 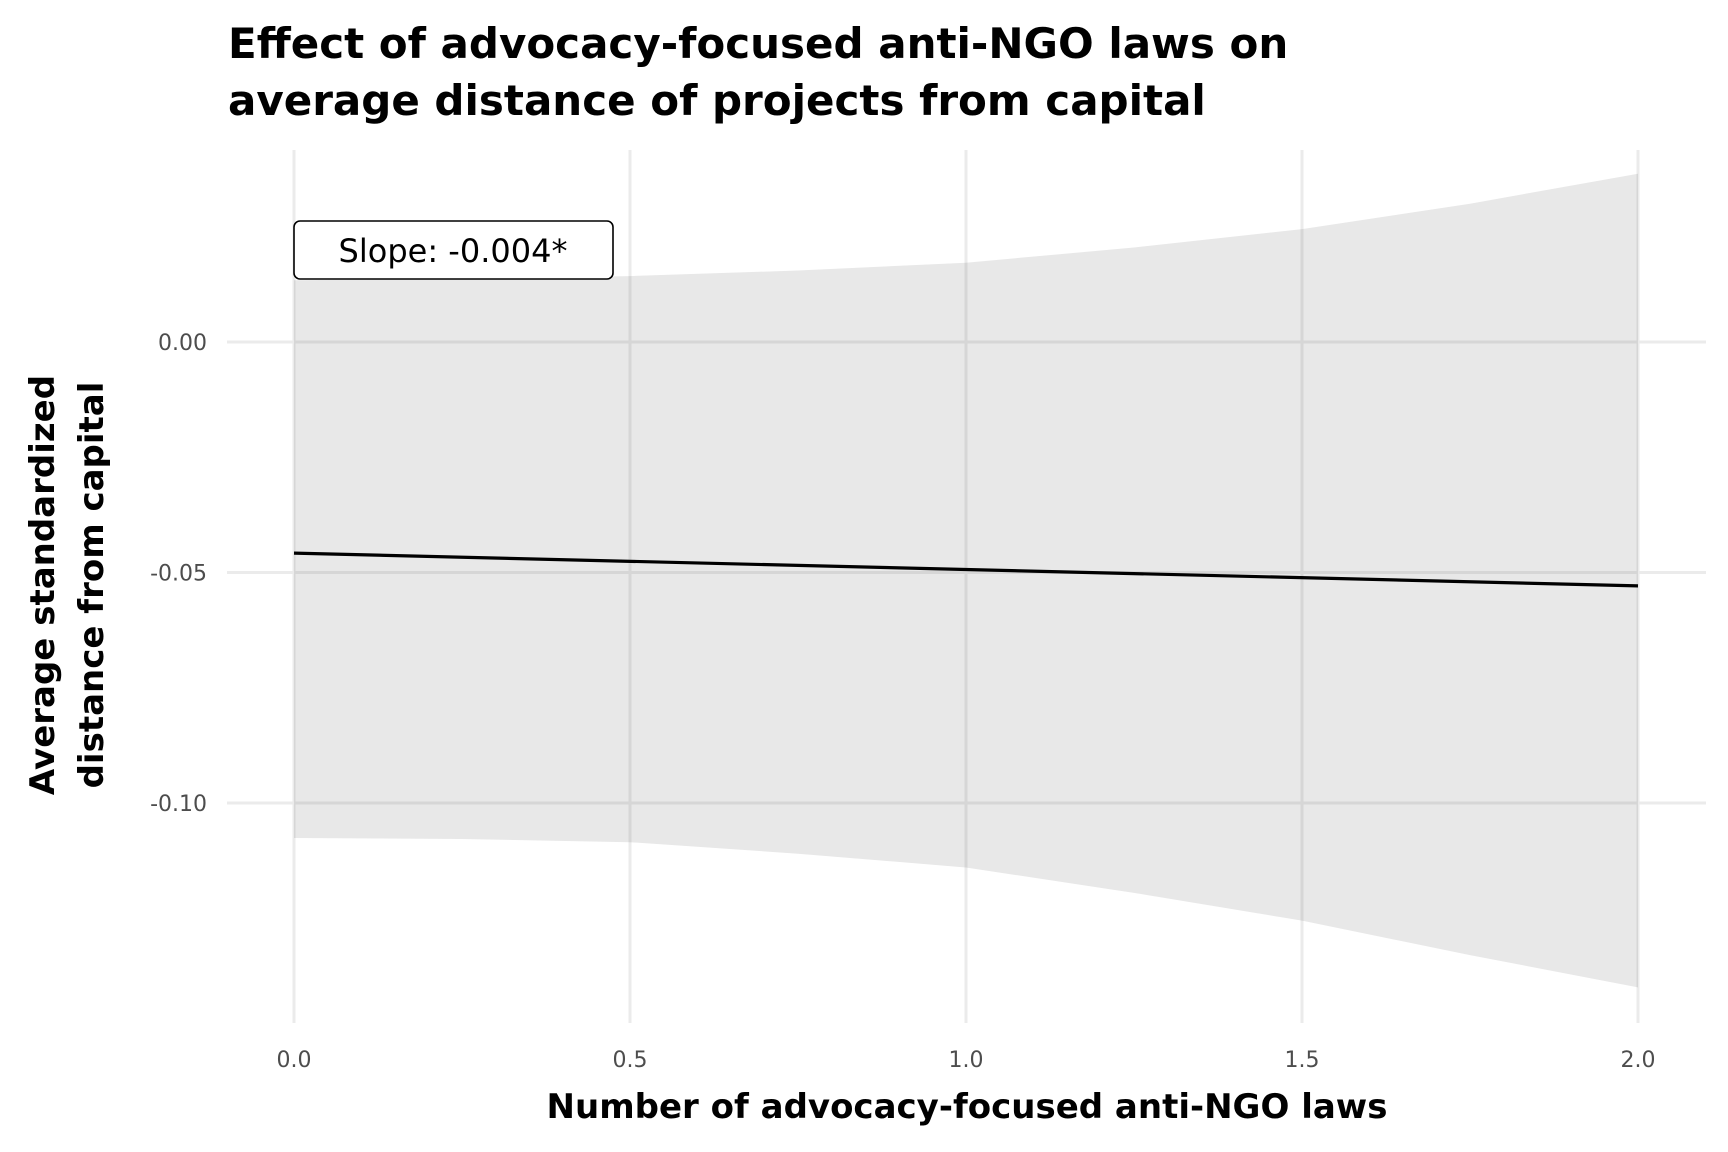 I want to click on slope-annotation: Slope: -0.004*, so click(x=453, y=250).